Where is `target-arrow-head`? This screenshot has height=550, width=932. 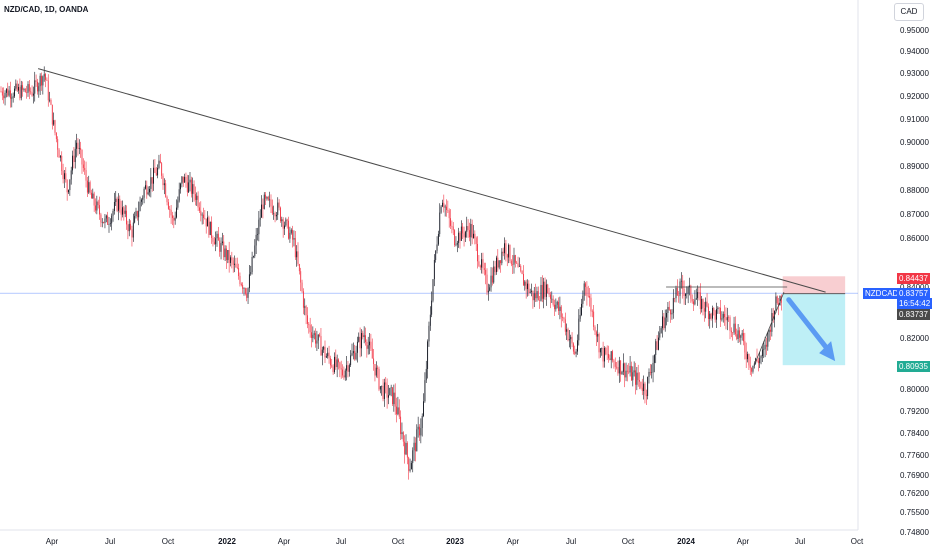 target-arrow-head is located at coordinates (827, 351).